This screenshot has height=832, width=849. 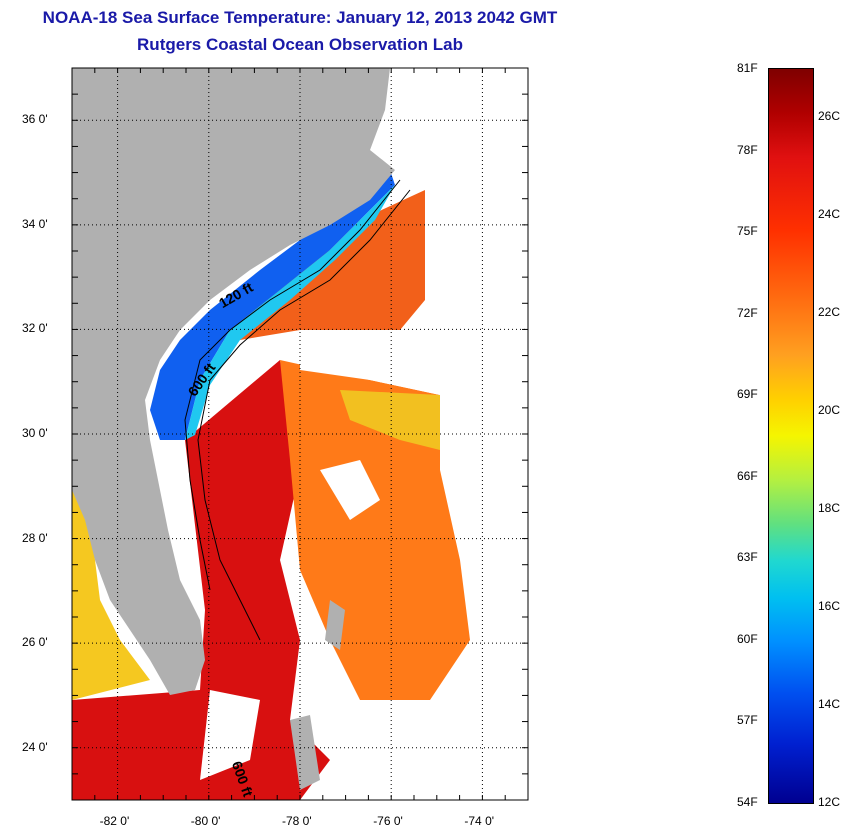 What do you see at coordinates (829, 606) in the screenshot?
I see `colorbar-celsius-label: 16C` at bounding box center [829, 606].